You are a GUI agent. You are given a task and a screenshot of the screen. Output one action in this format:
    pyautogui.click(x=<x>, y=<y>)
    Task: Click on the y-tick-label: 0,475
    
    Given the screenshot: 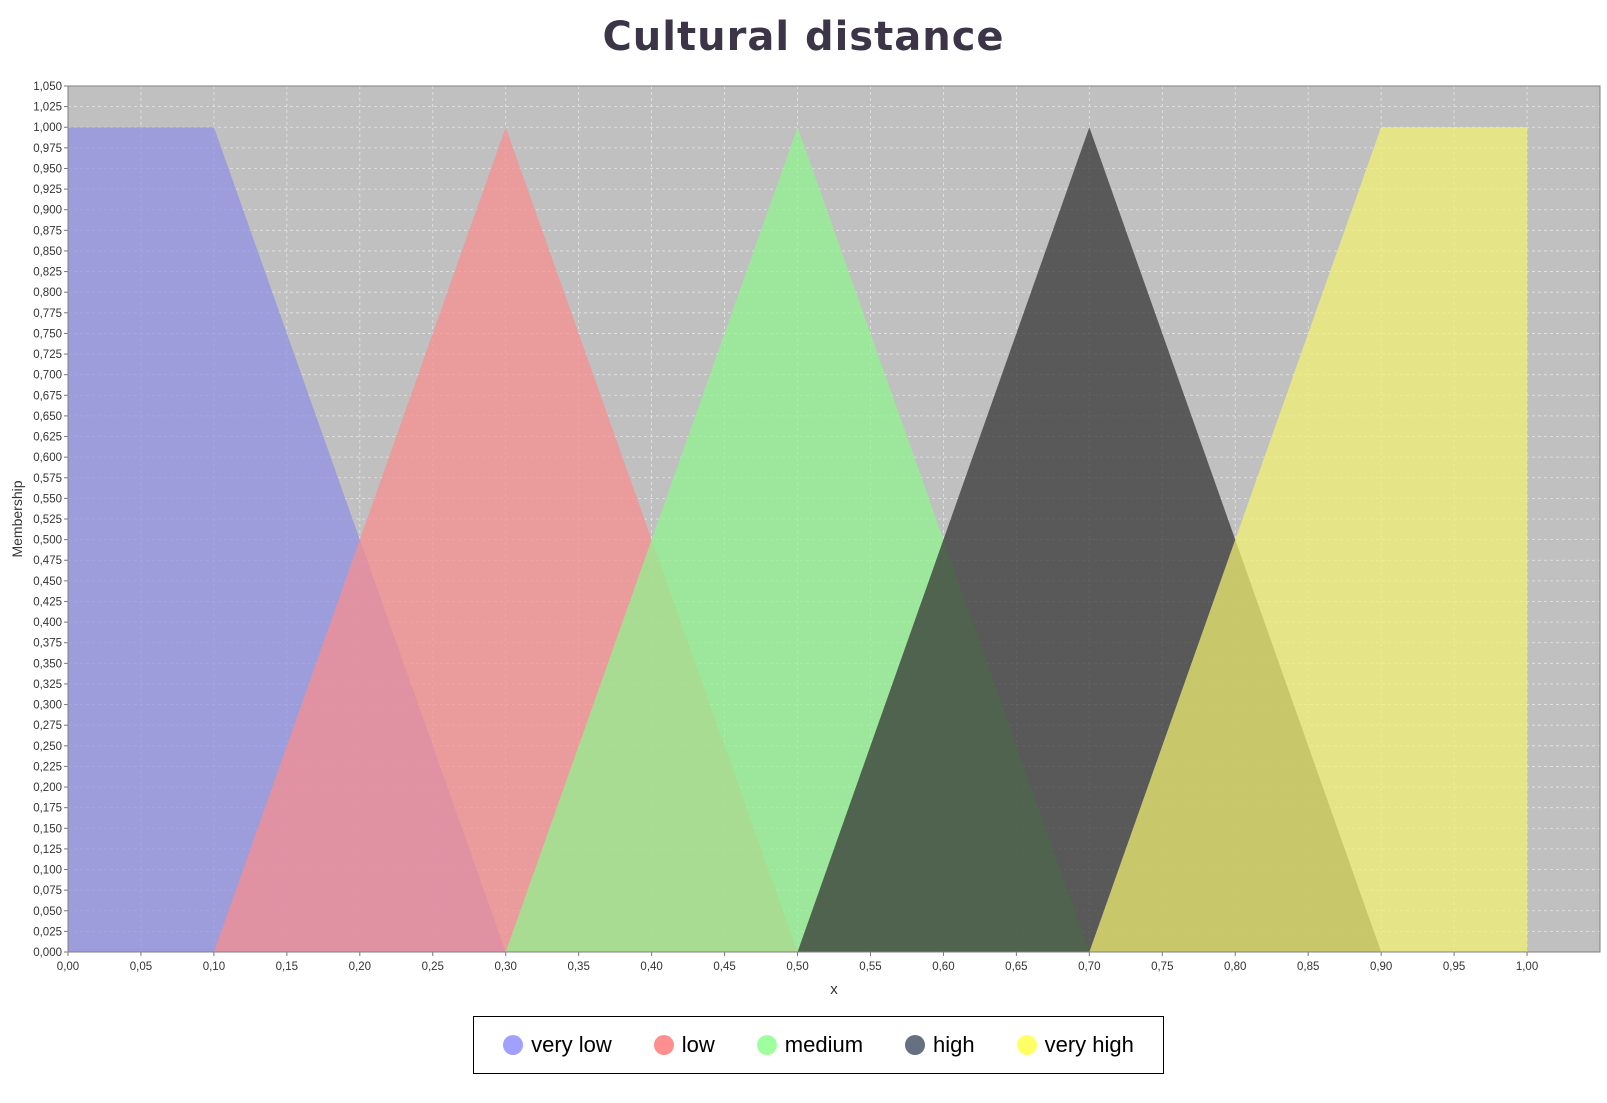 What is the action you would take?
    pyautogui.click(x=47, y=561)
    